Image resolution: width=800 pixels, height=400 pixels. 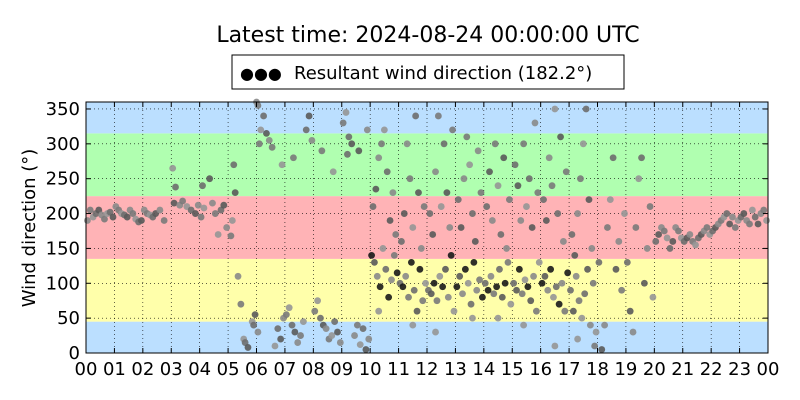 What do you see at coordinates (261, 73) in the screenshot?
I see `legend-marker: ●●●` at bounding box center [261, 73].